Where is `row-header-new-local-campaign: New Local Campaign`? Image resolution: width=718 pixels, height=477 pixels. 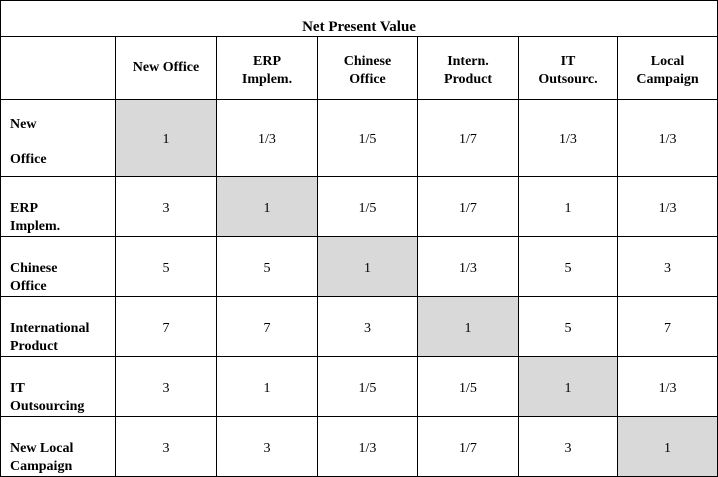 row-header-new-local-campaign: New Local Campaign is located at coordinates (58, 446).